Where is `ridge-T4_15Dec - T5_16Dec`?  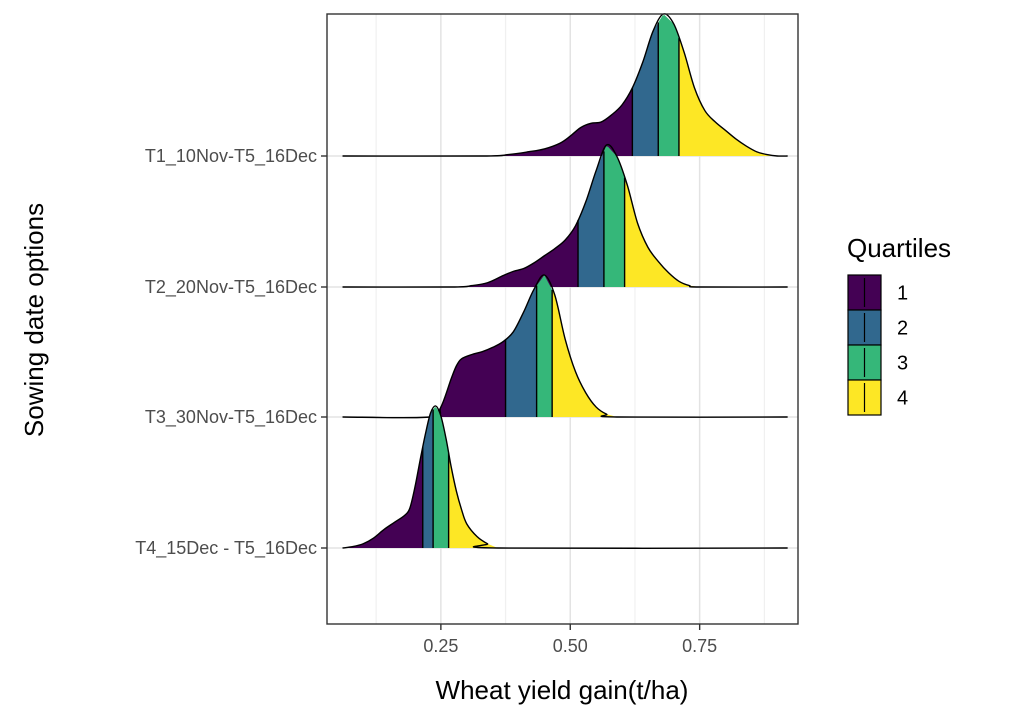
ridge-T4_15Dec - T5_16Dec is located at coordinates (565, 477).